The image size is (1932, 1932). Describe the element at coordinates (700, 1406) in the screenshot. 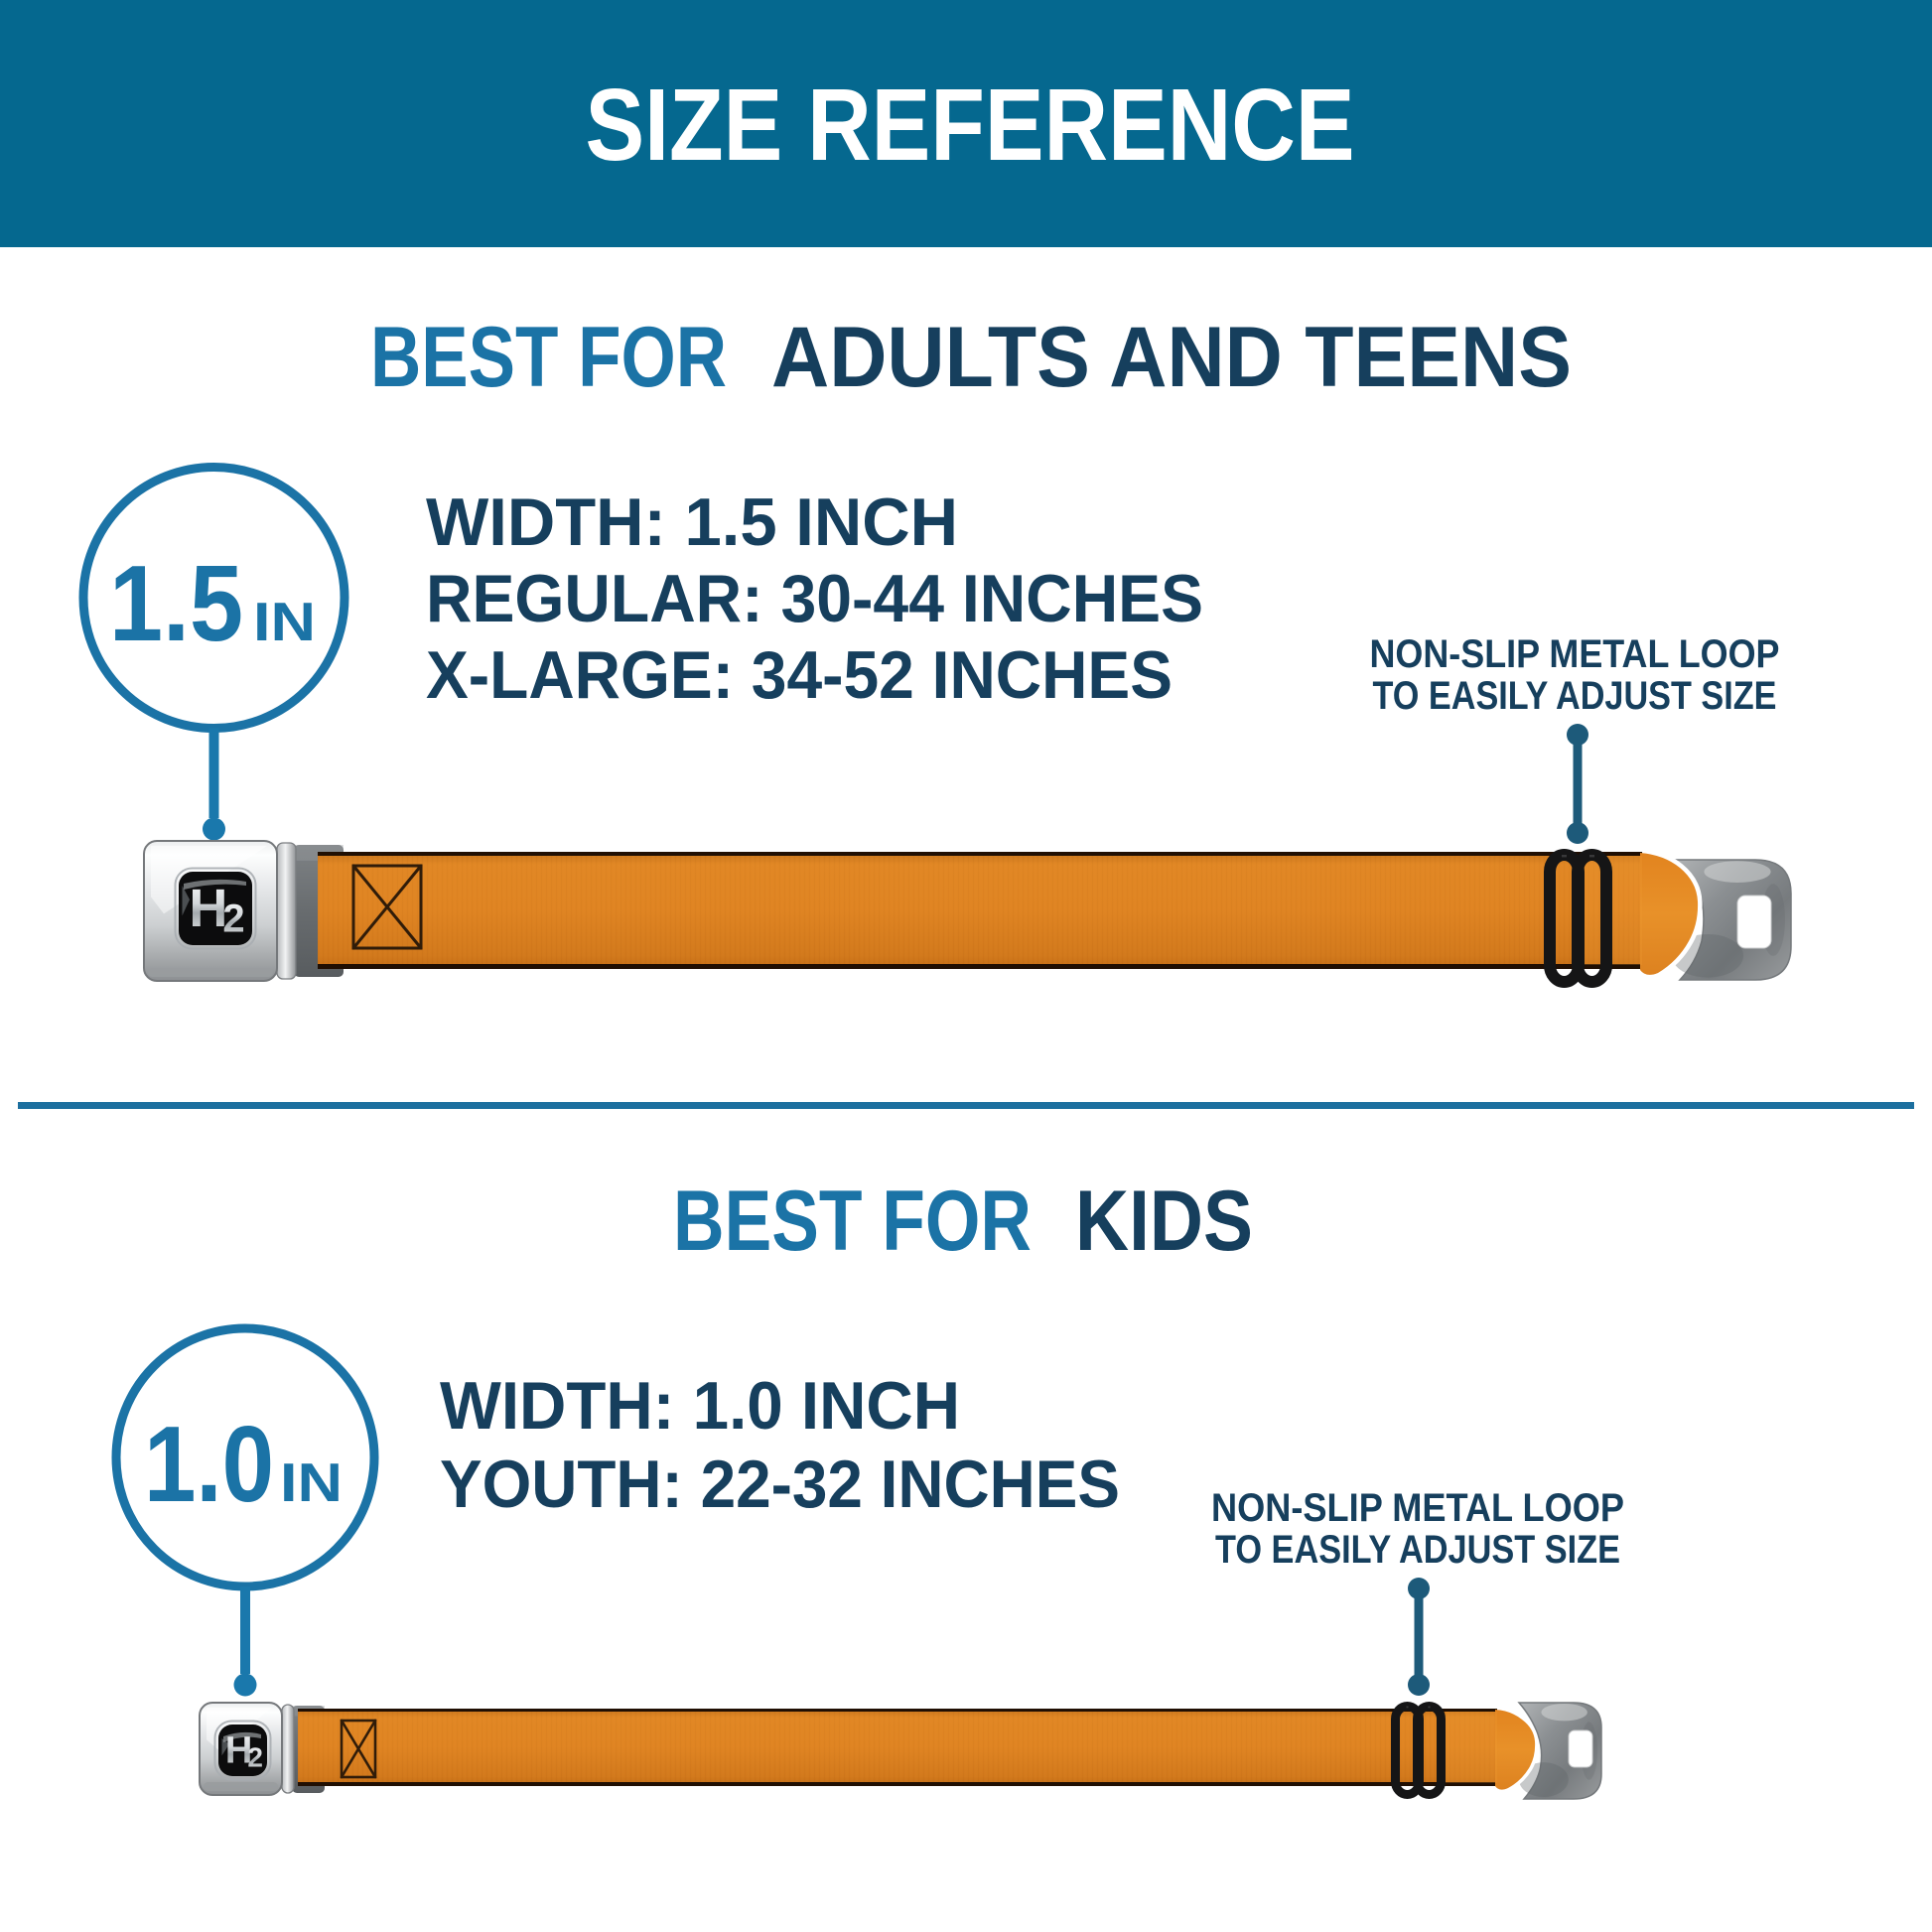

I see `svg-text: WIDTH: 1.0 INCH` at that location.